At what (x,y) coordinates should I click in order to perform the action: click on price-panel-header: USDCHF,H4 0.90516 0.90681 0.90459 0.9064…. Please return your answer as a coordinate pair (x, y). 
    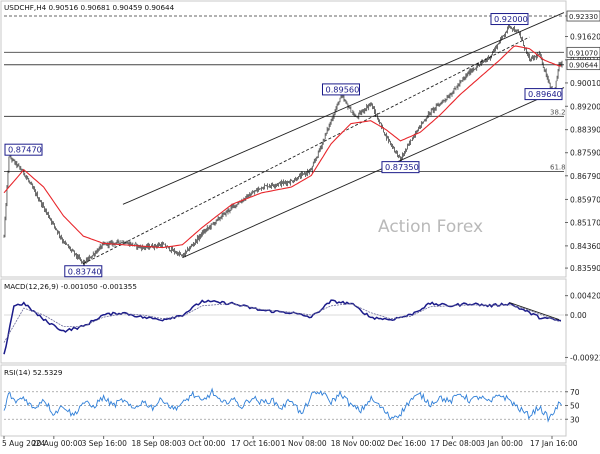
    Looking at the image, I should click on (89, 7).